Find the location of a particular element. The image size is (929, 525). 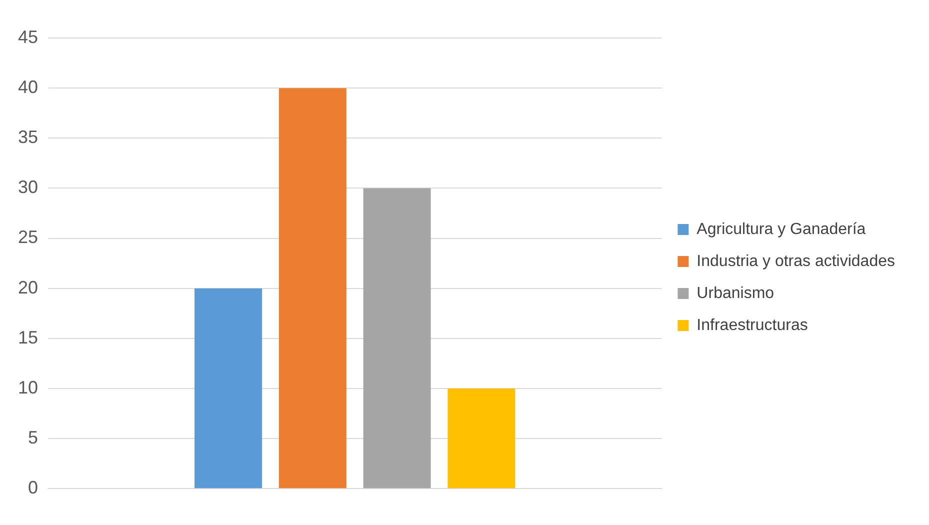

y-tick-label: 0 is located at coordinates (33, 488).